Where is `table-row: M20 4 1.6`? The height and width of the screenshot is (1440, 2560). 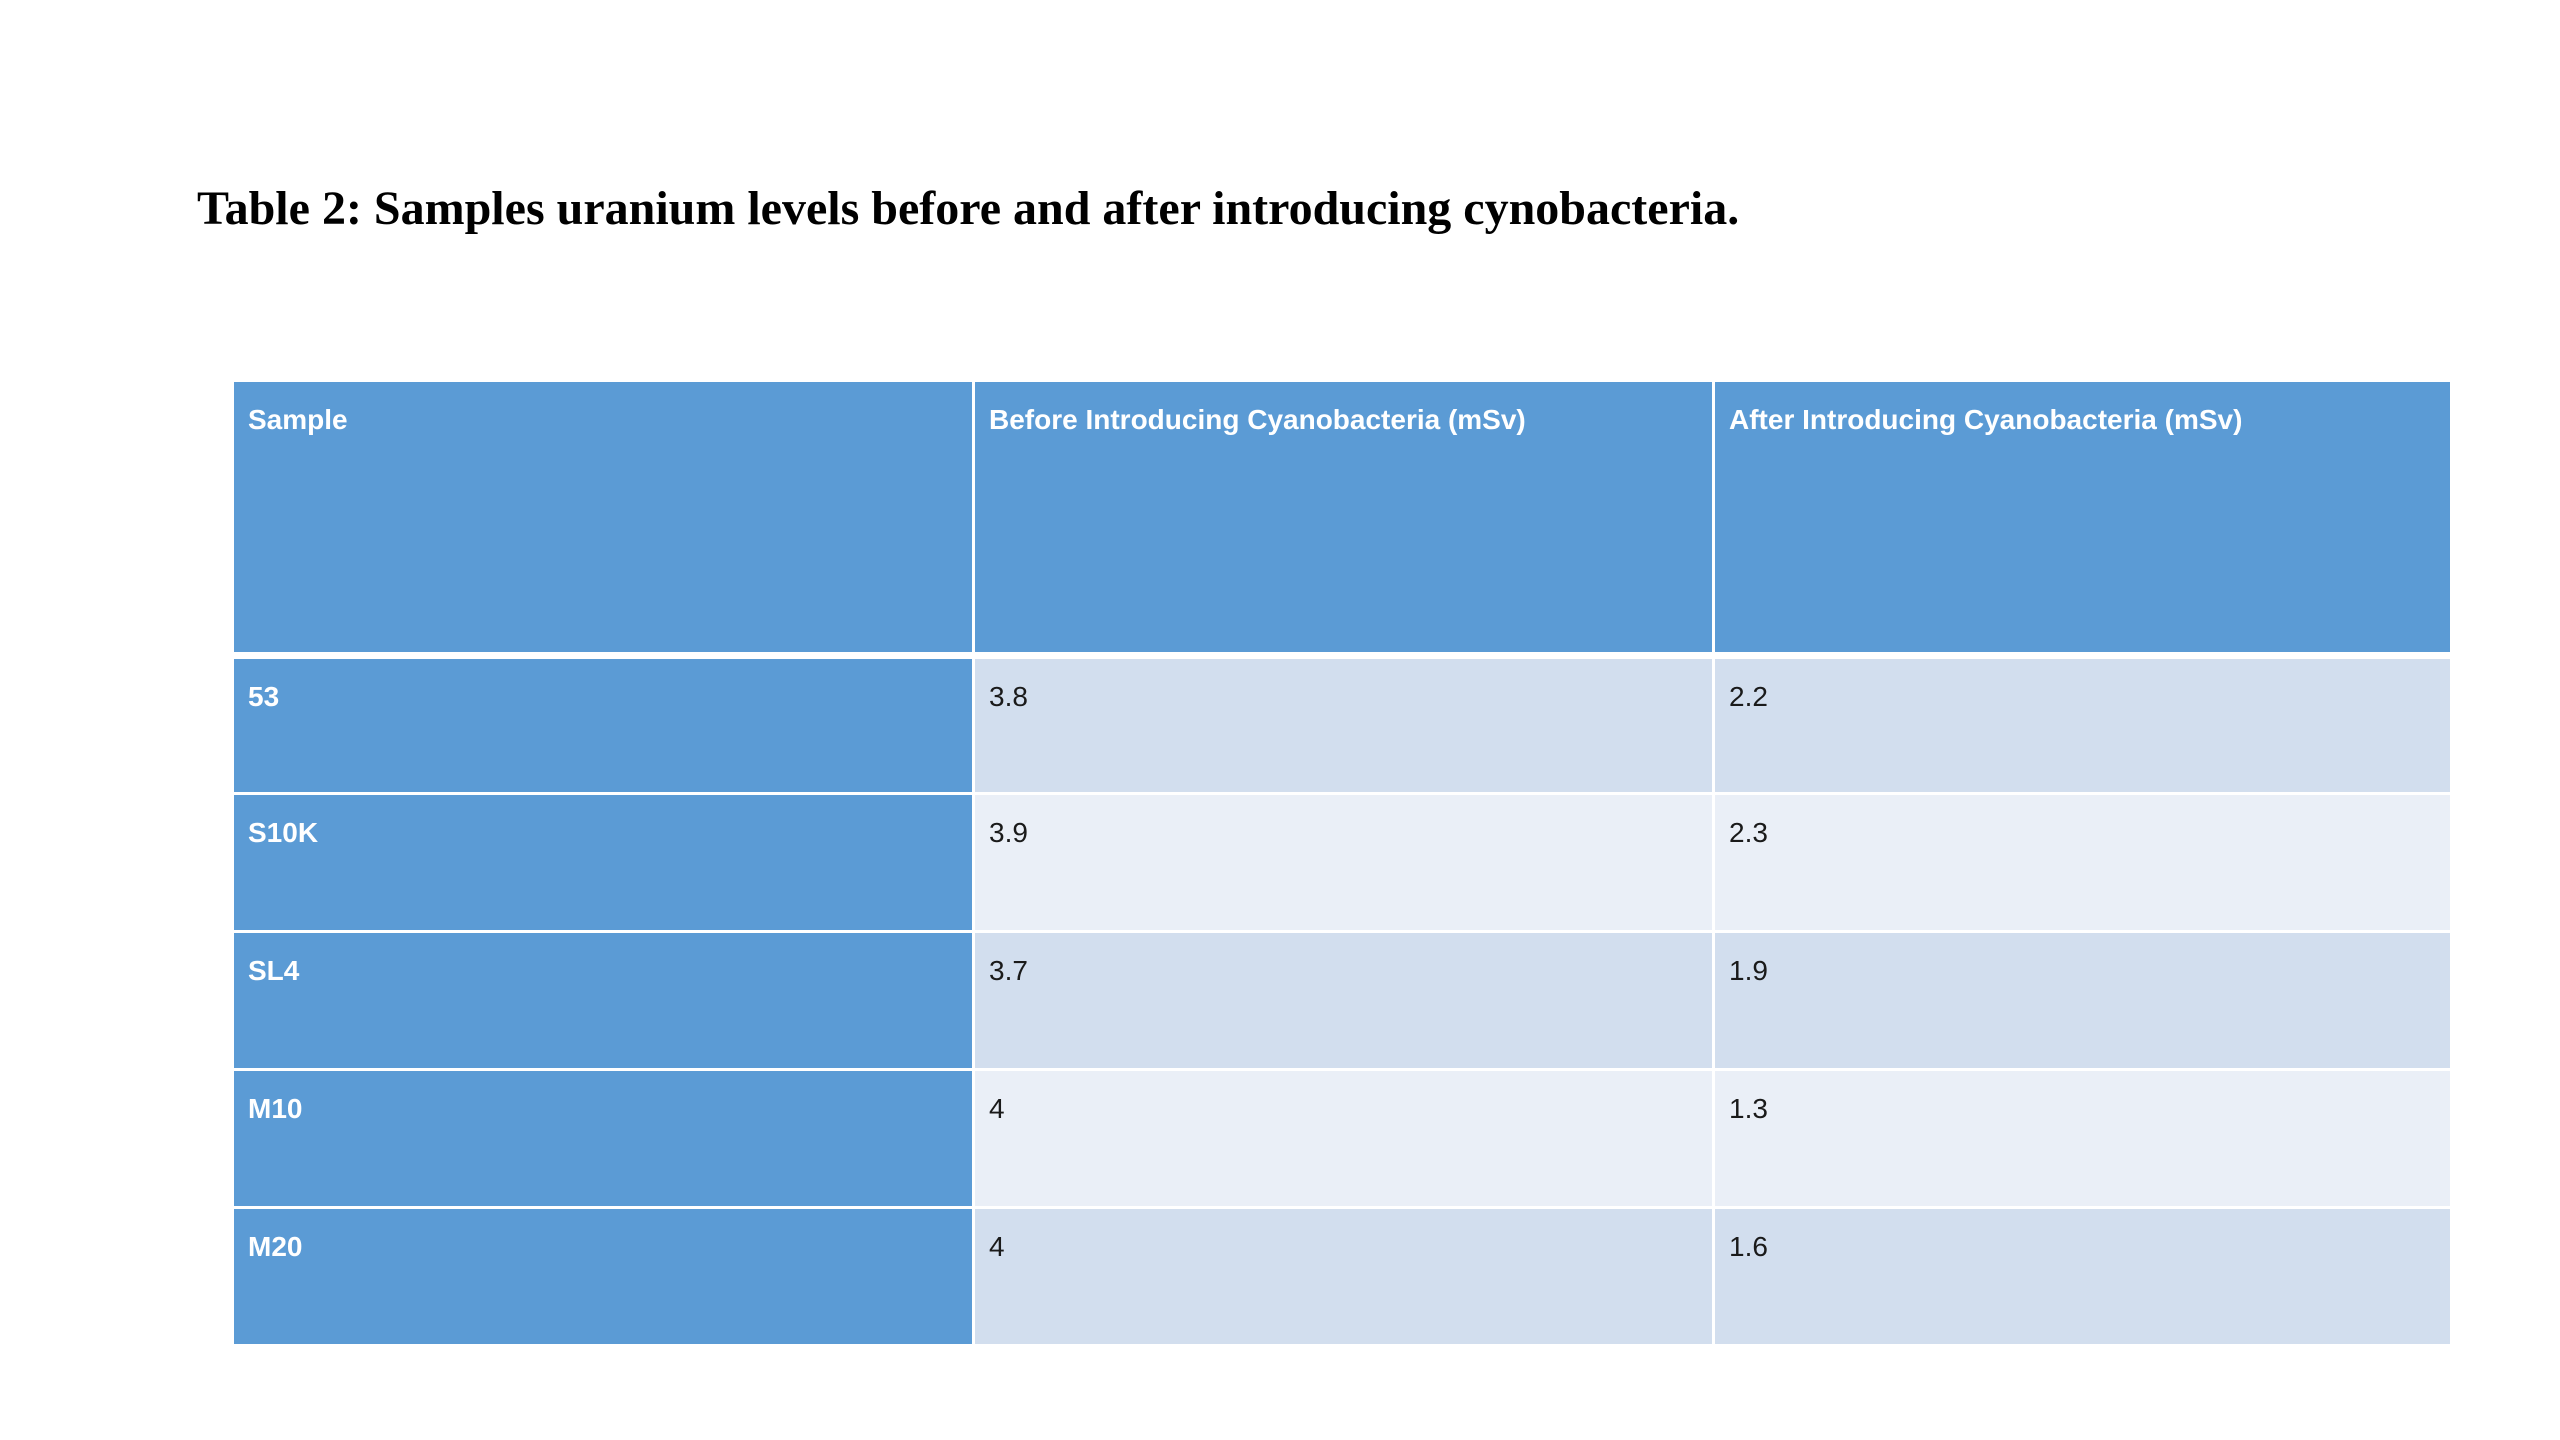
table-row: M20 4 1.6 is located at coordinates (1342, 1277).